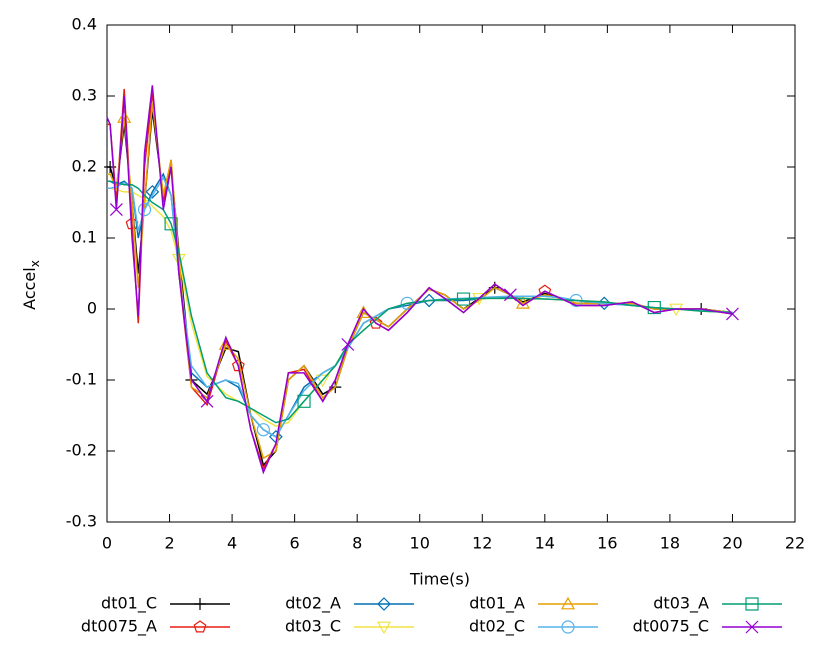 The height and width of the screenshot is (669, 830). Describe the element at coordinates (84, 24) in the screenshot. I see `y-tick-label: 0.4` at that location.